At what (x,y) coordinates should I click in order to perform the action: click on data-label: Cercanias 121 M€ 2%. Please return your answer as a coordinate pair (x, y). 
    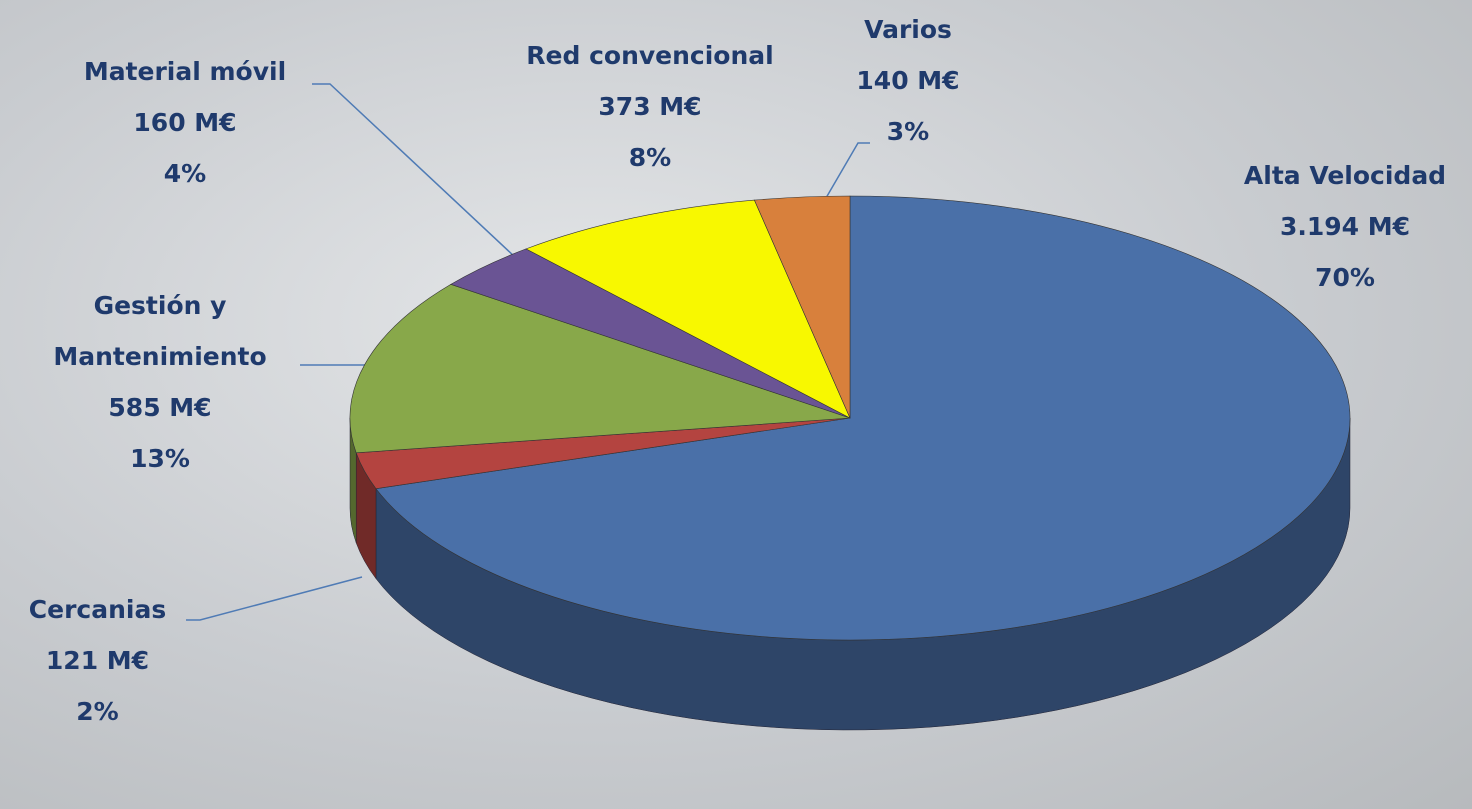
    Looking at the image, I should click on (97, 660).